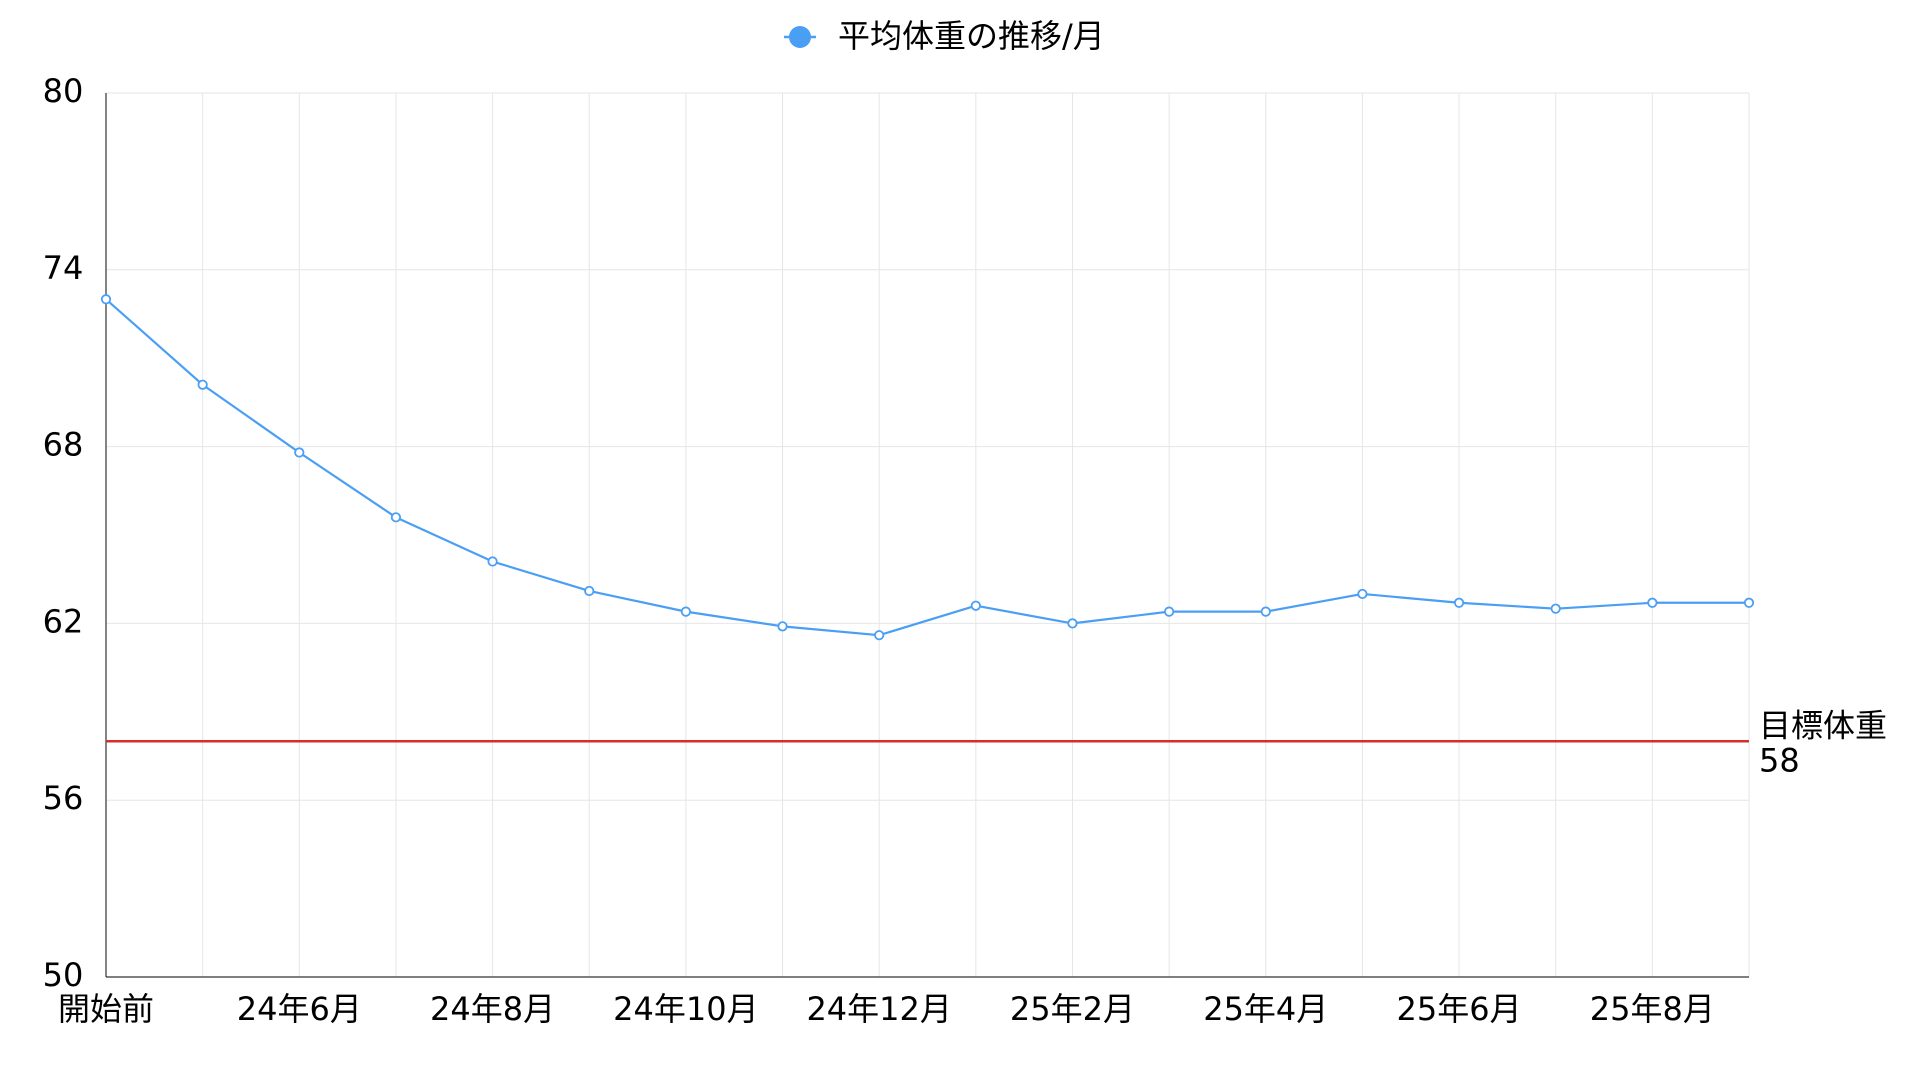 This screenshot has width=1920, height=1080. I want to click on x-tick-label: 24年8月, so click(492, 1009).